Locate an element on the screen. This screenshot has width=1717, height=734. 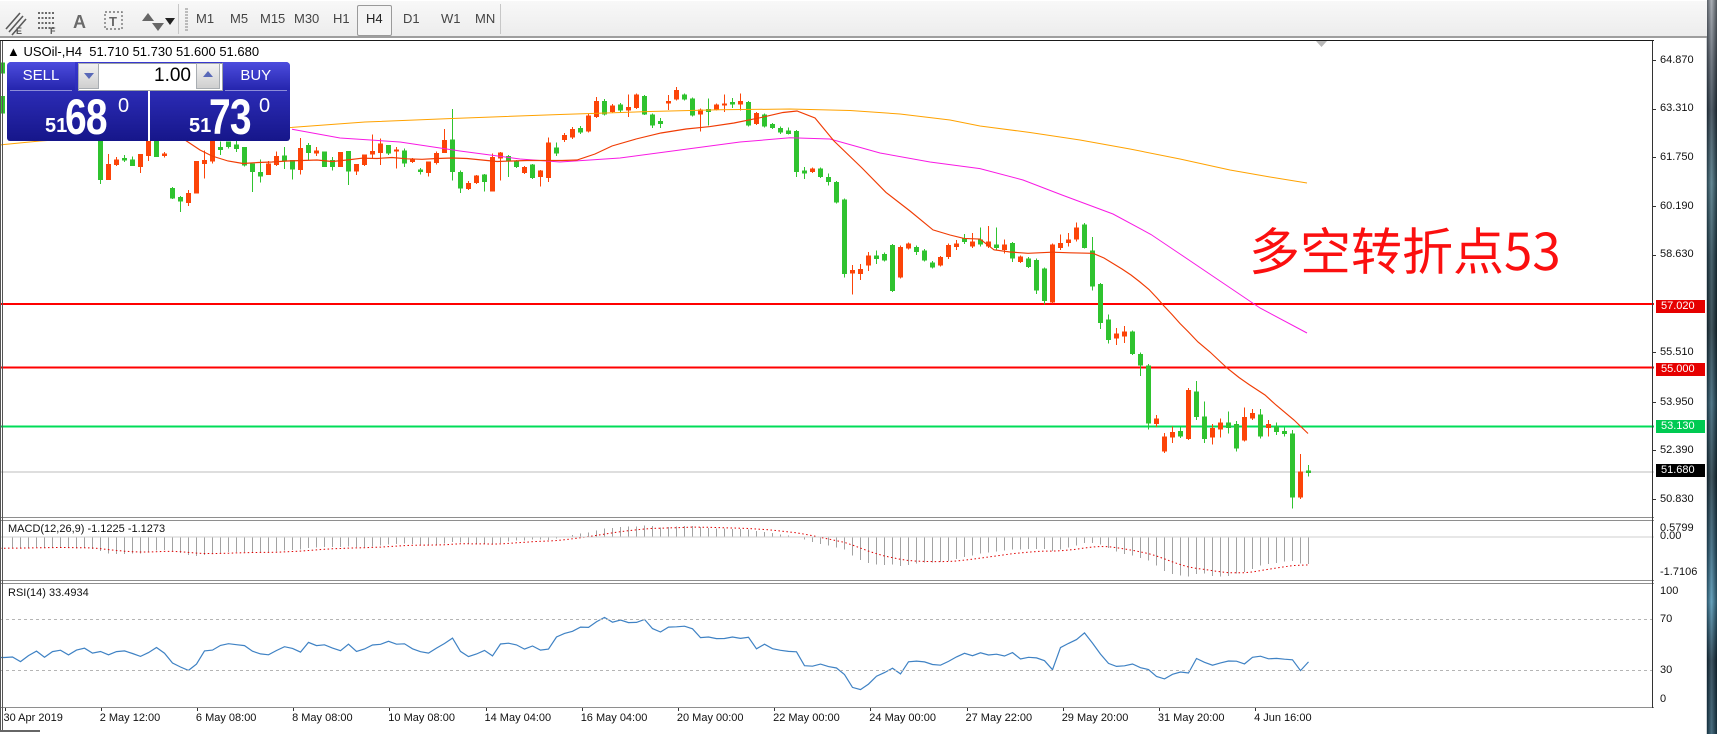
svg-text: E is located at coordinates (19, 31).